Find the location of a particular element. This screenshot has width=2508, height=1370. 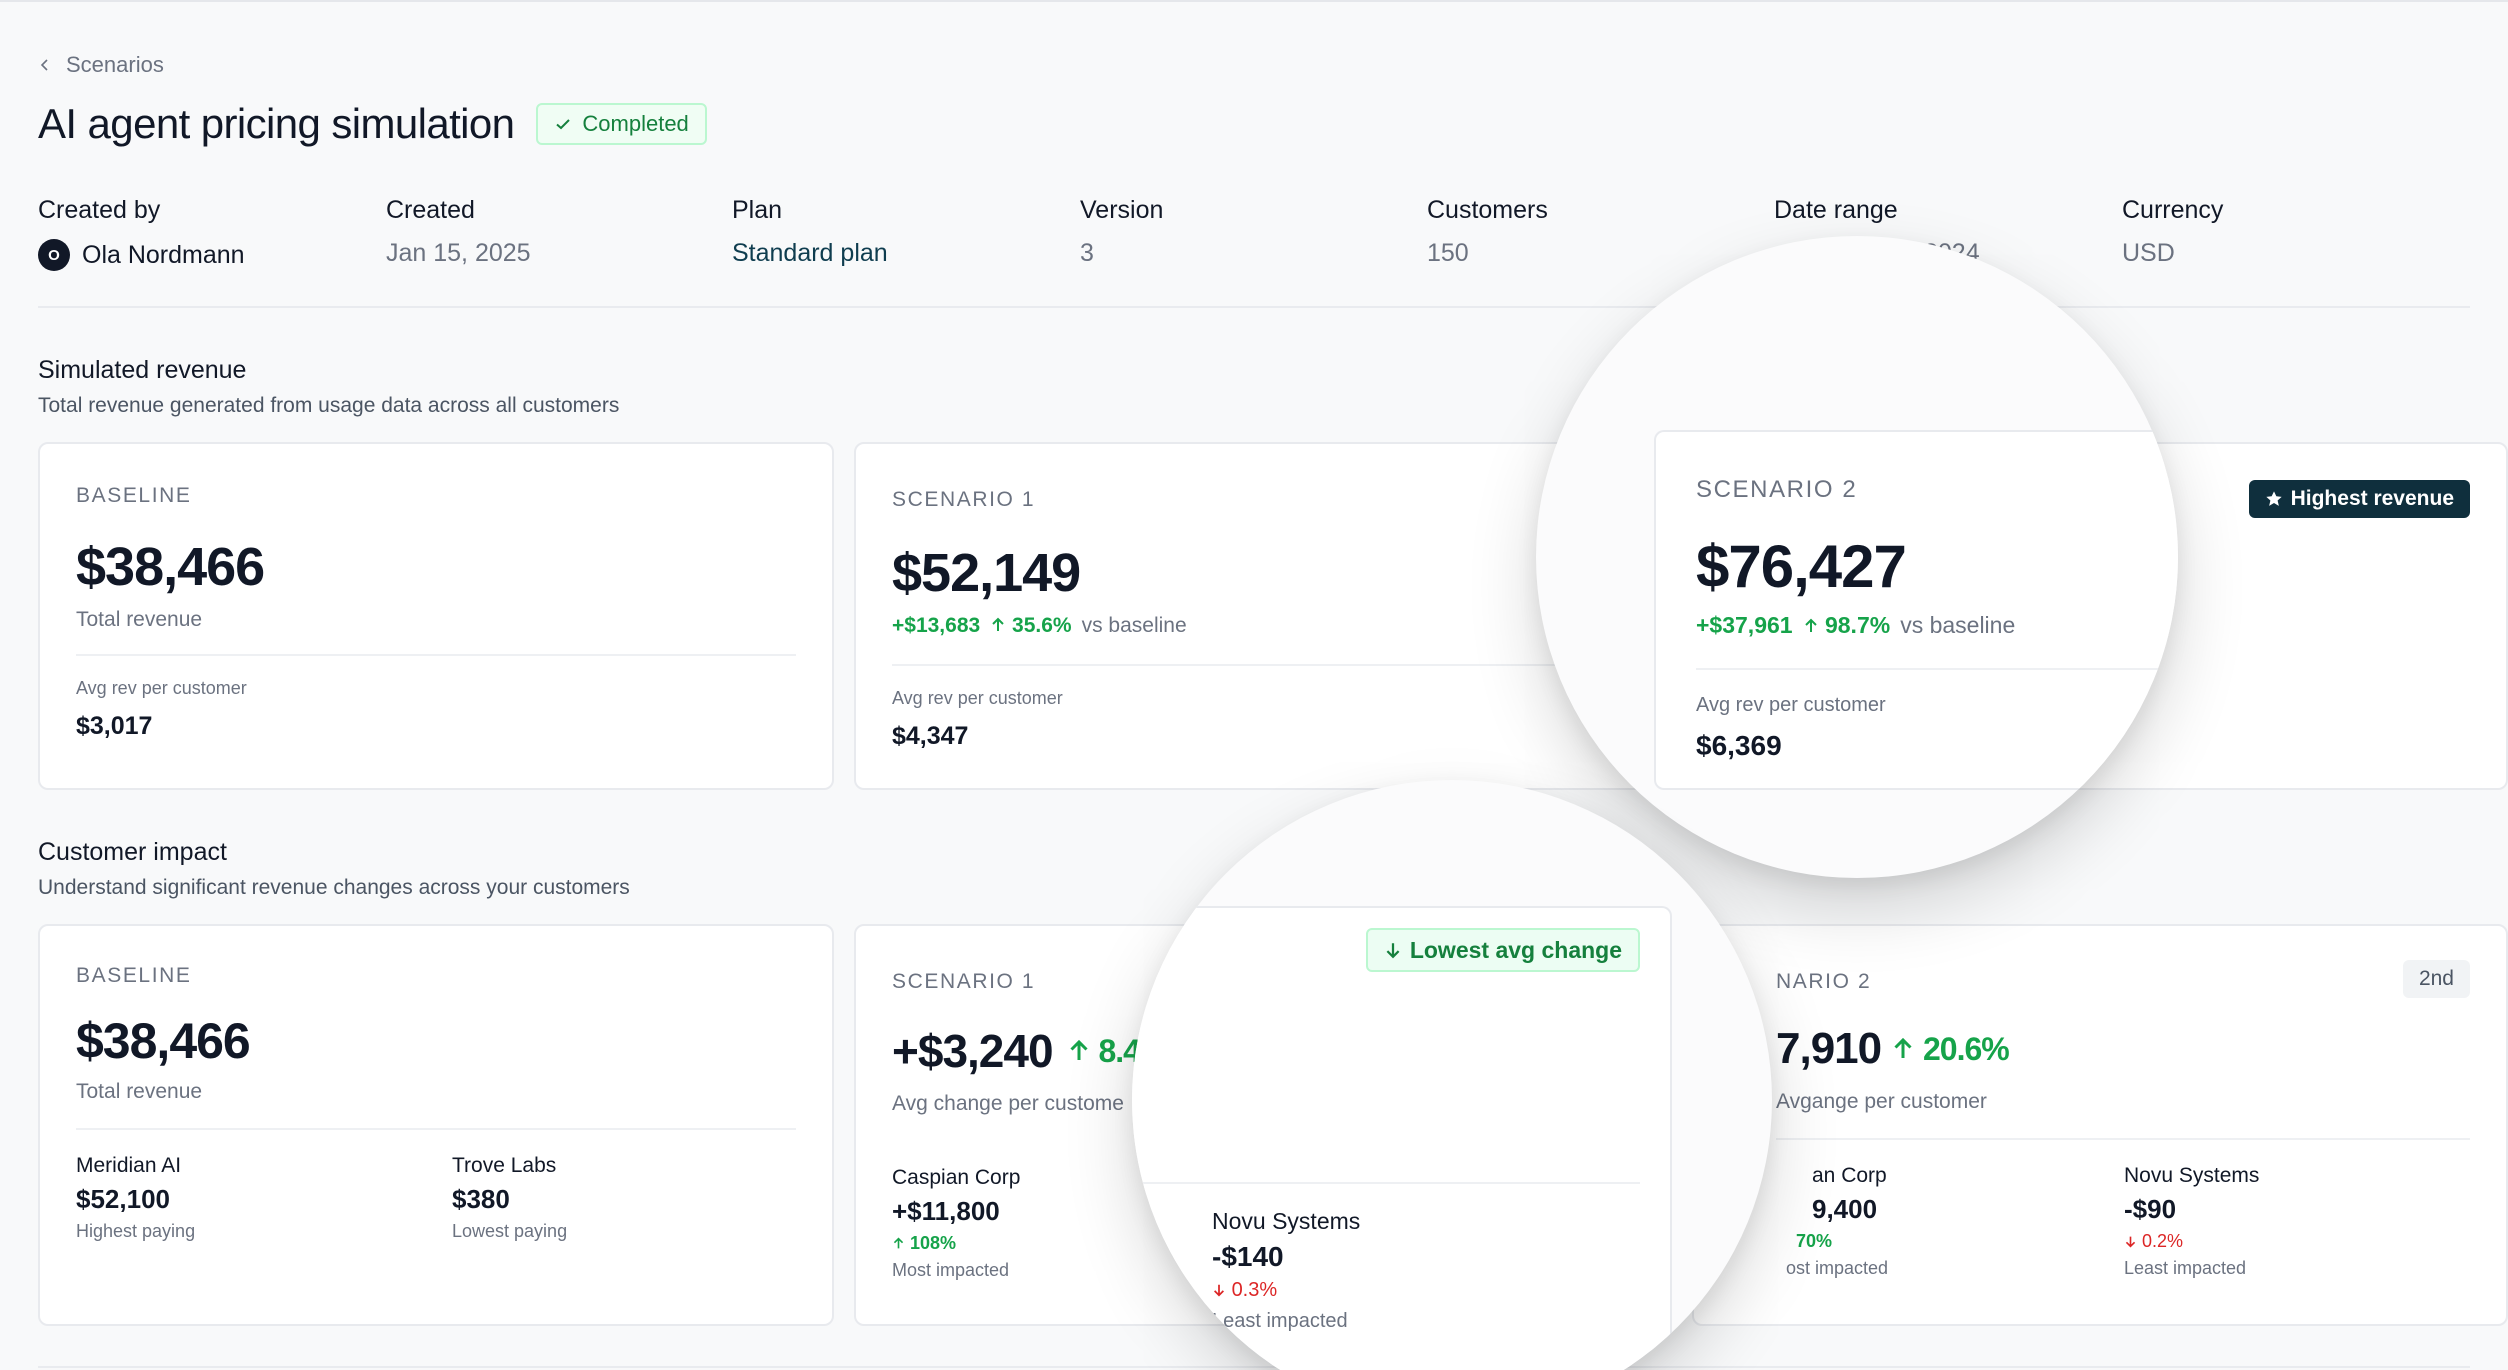

meta-created-by: Created by O Ola Nordmann is located at coordinates (141, 233).